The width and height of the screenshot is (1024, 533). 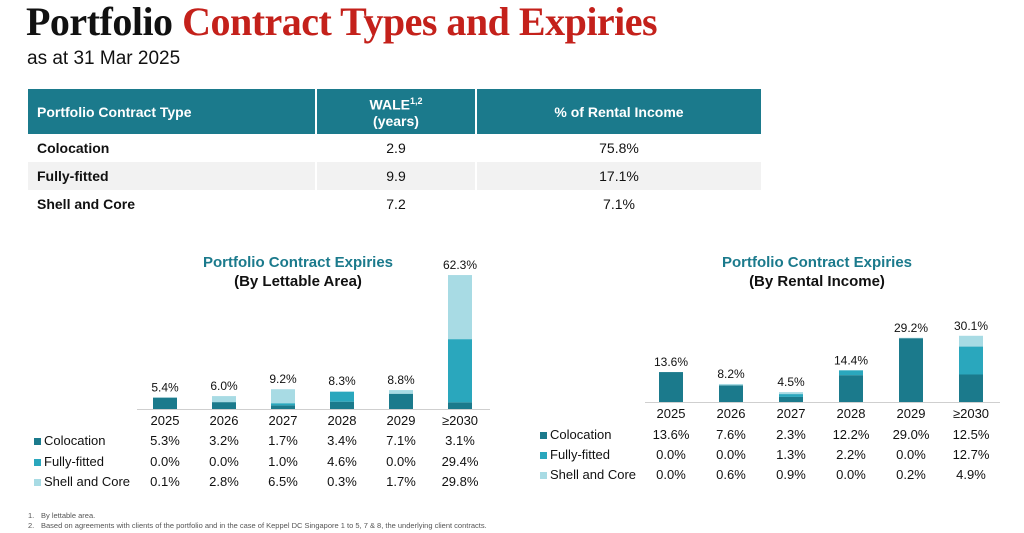 I want to click on income-data-label: 1.3%, so click(x=791, y=454).